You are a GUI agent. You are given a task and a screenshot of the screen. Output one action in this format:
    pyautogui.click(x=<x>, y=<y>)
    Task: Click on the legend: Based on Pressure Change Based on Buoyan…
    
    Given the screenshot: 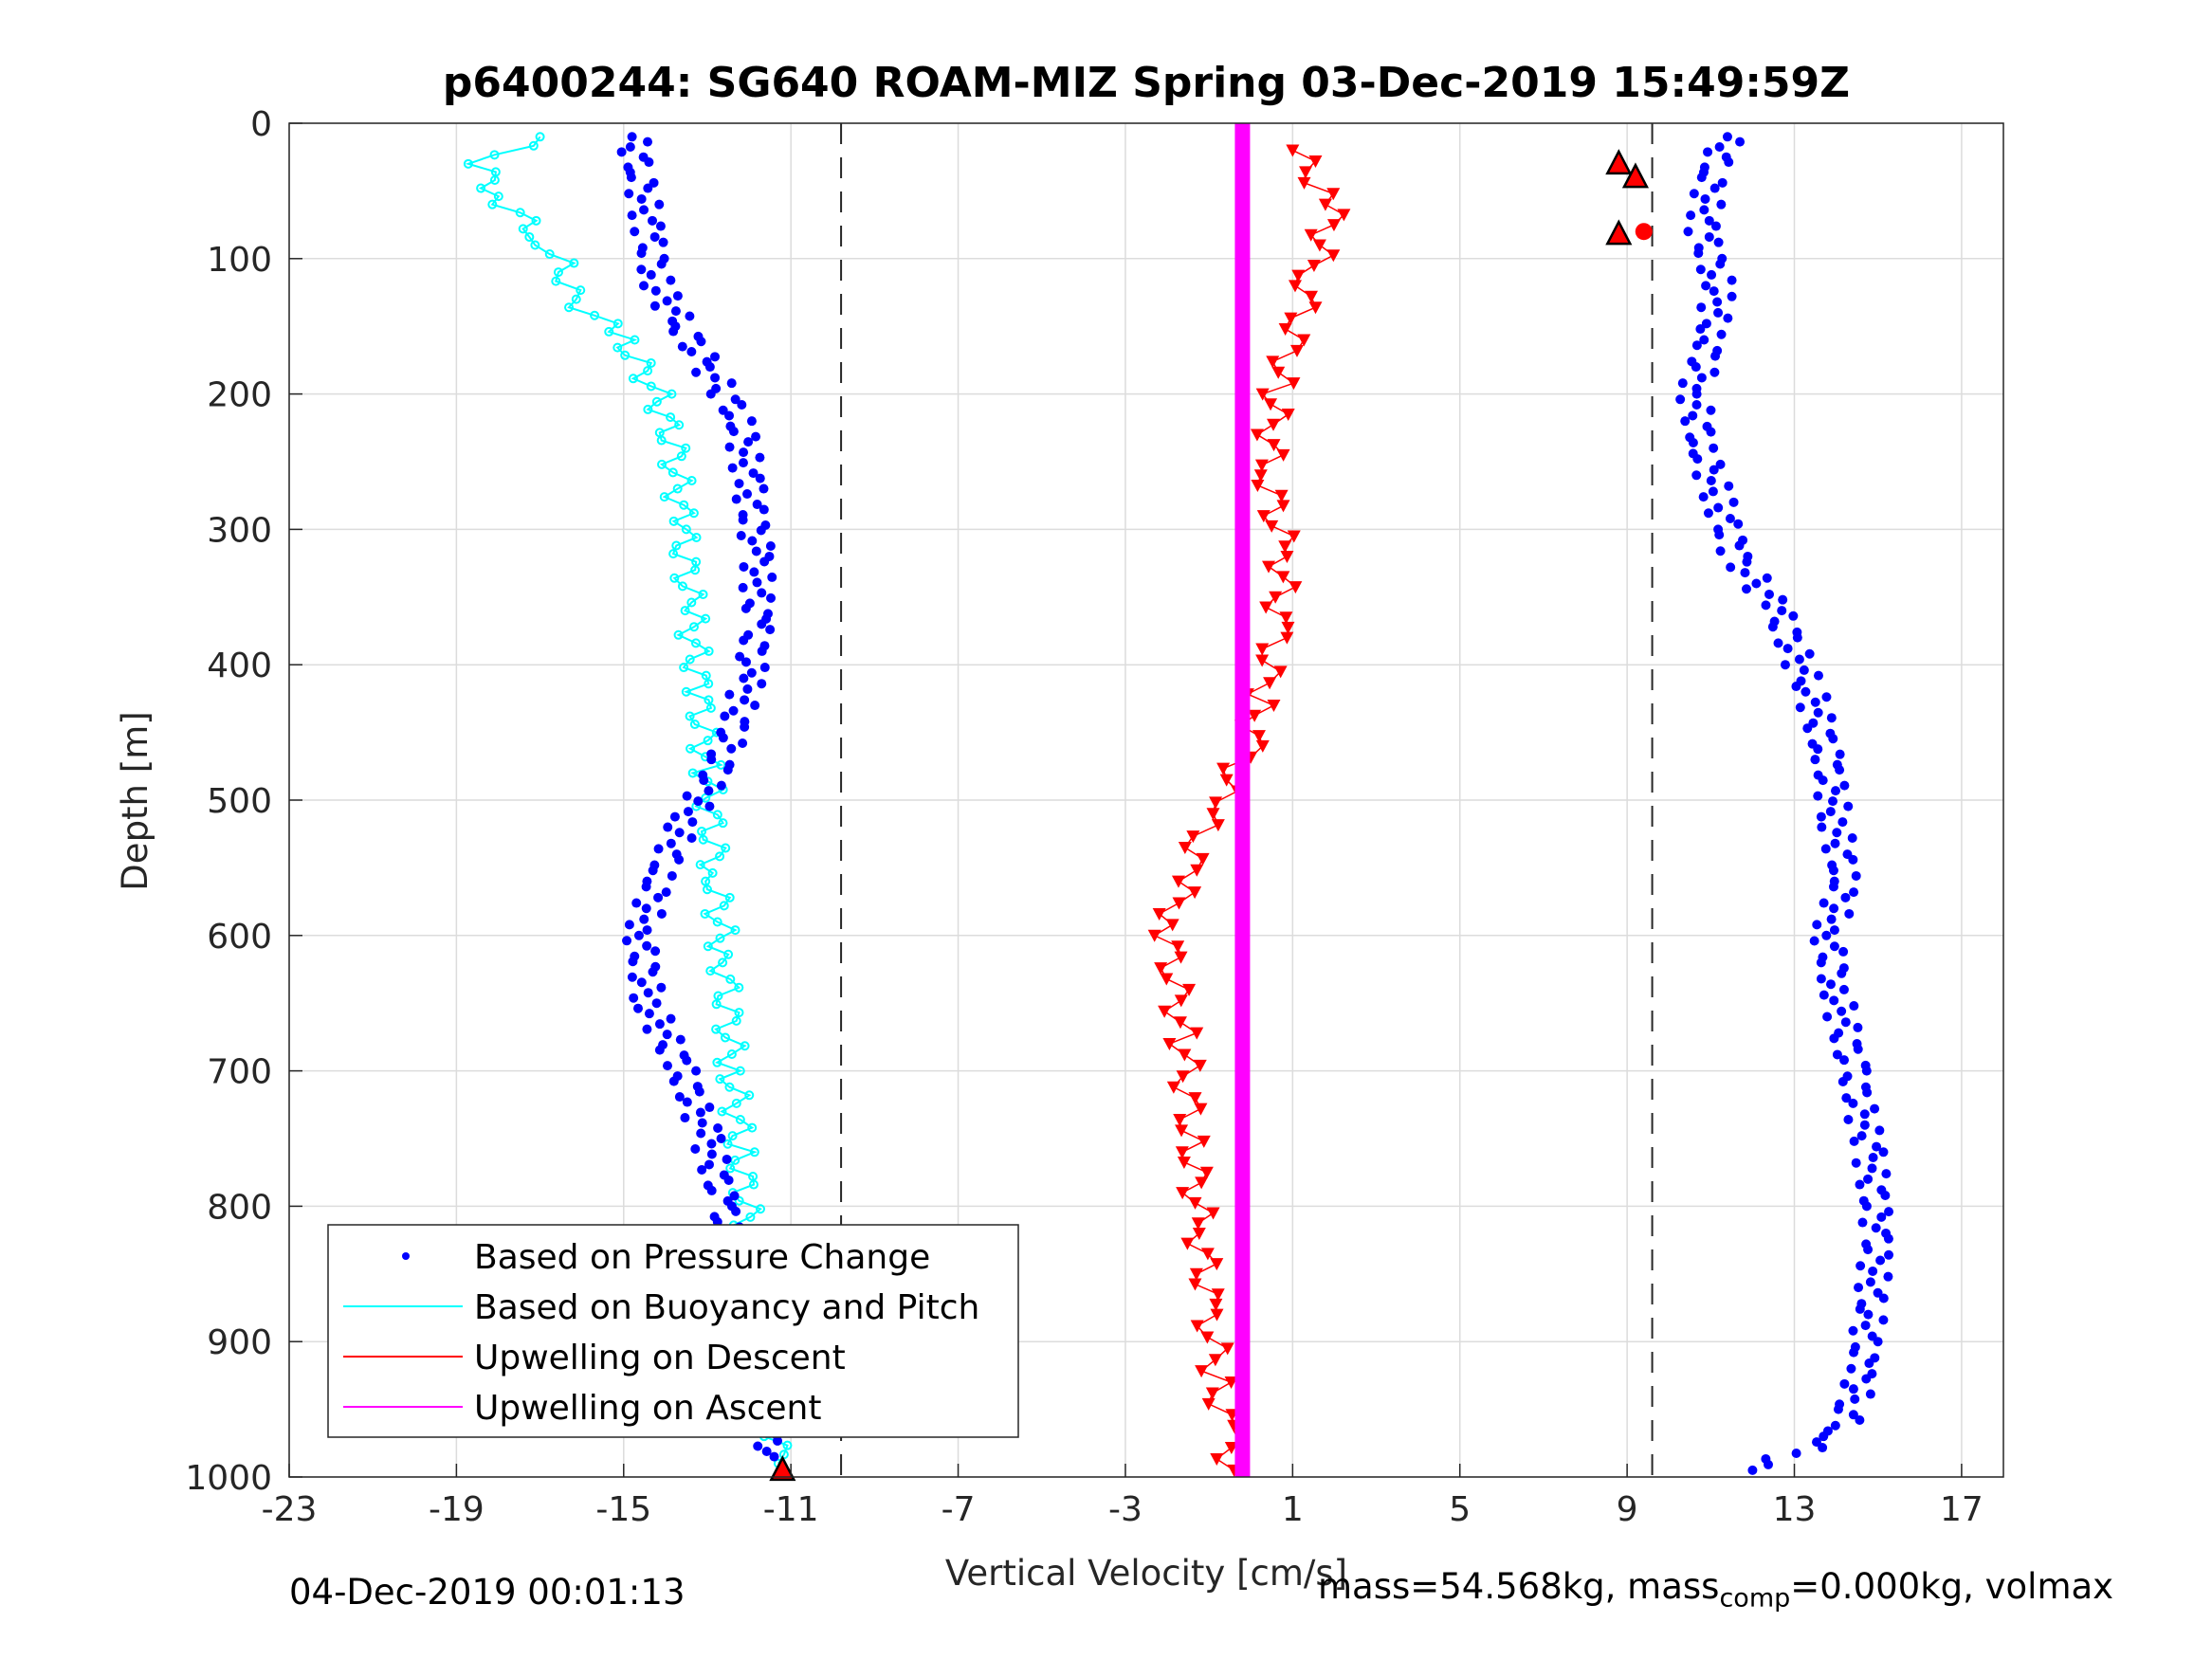 What is the action you would take?
    pyautogui.click(x=673, y=1331)
    